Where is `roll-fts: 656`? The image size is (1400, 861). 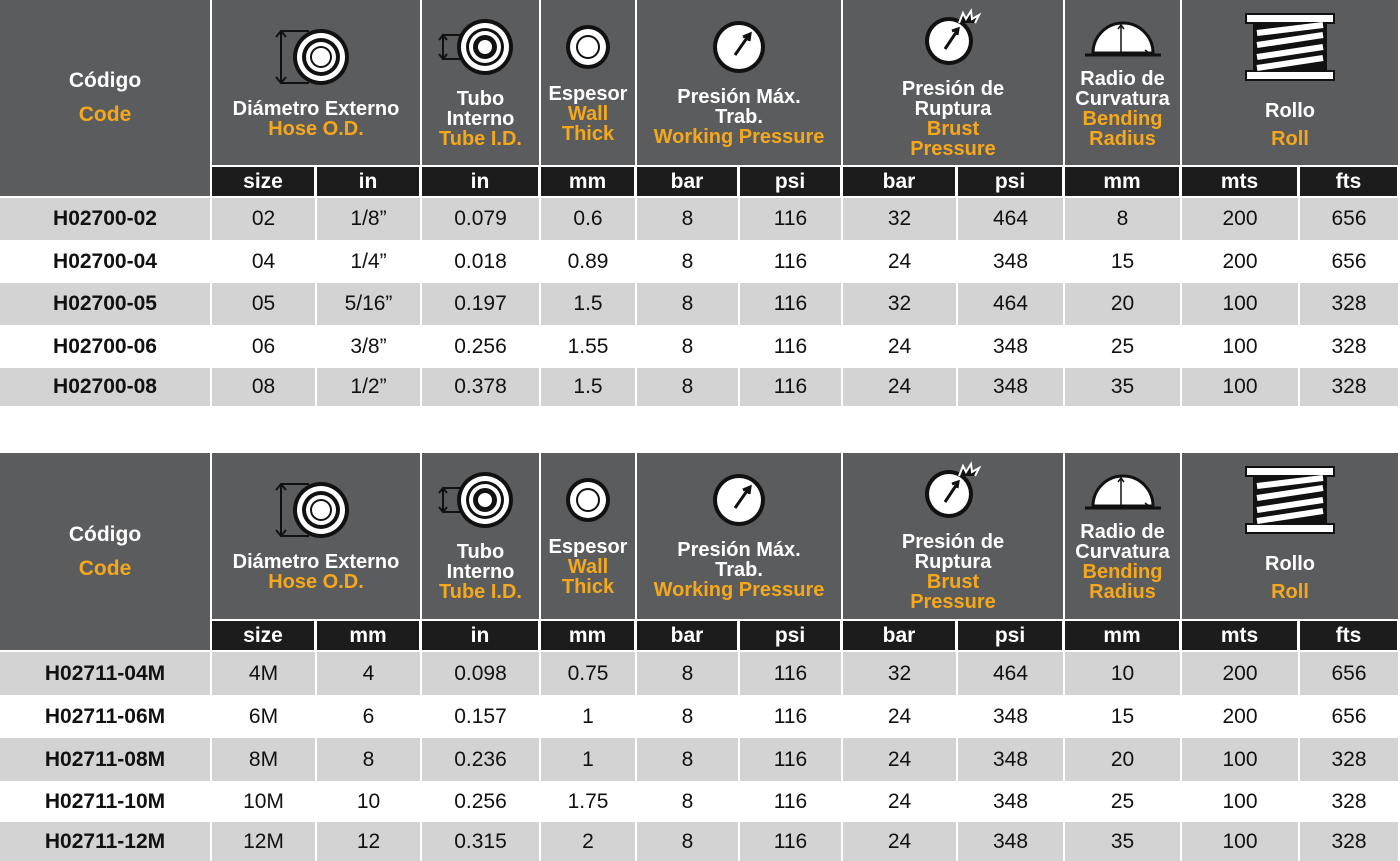
roll-fts: 656 is located at coordinates (1350, 261).